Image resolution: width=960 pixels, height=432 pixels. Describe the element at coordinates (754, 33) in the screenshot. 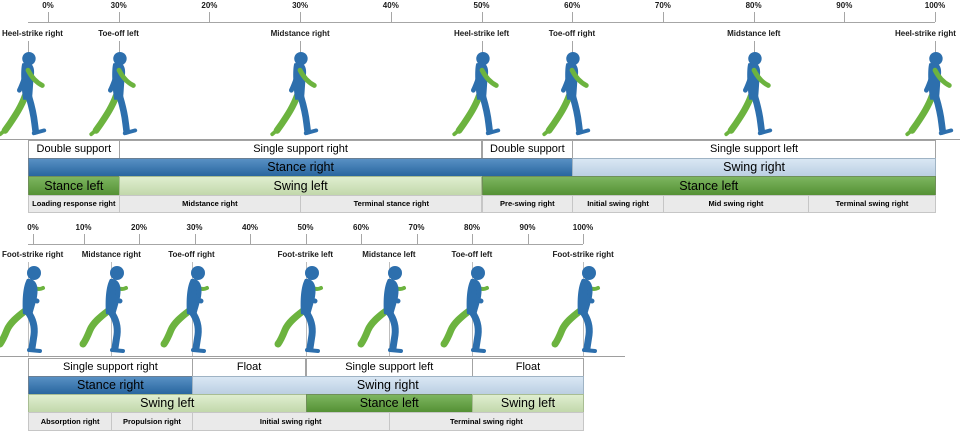

I see `walking-event-label: Midstance left` at that location.